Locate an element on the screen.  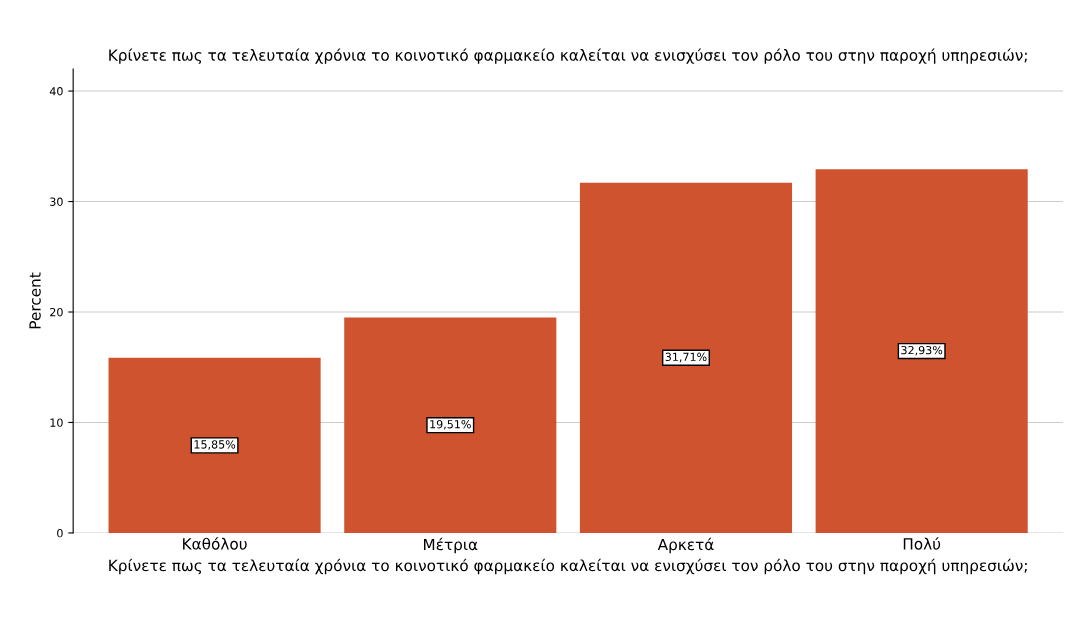
x-axis-title: Κρίνετε πως τα τελευταία χρόνια το κοινοτικό φαρμακείο καλείται να ενισχύσει τον ρόλο του στην παροχή υπηρεσιών; is located at coordinates (568, 566).